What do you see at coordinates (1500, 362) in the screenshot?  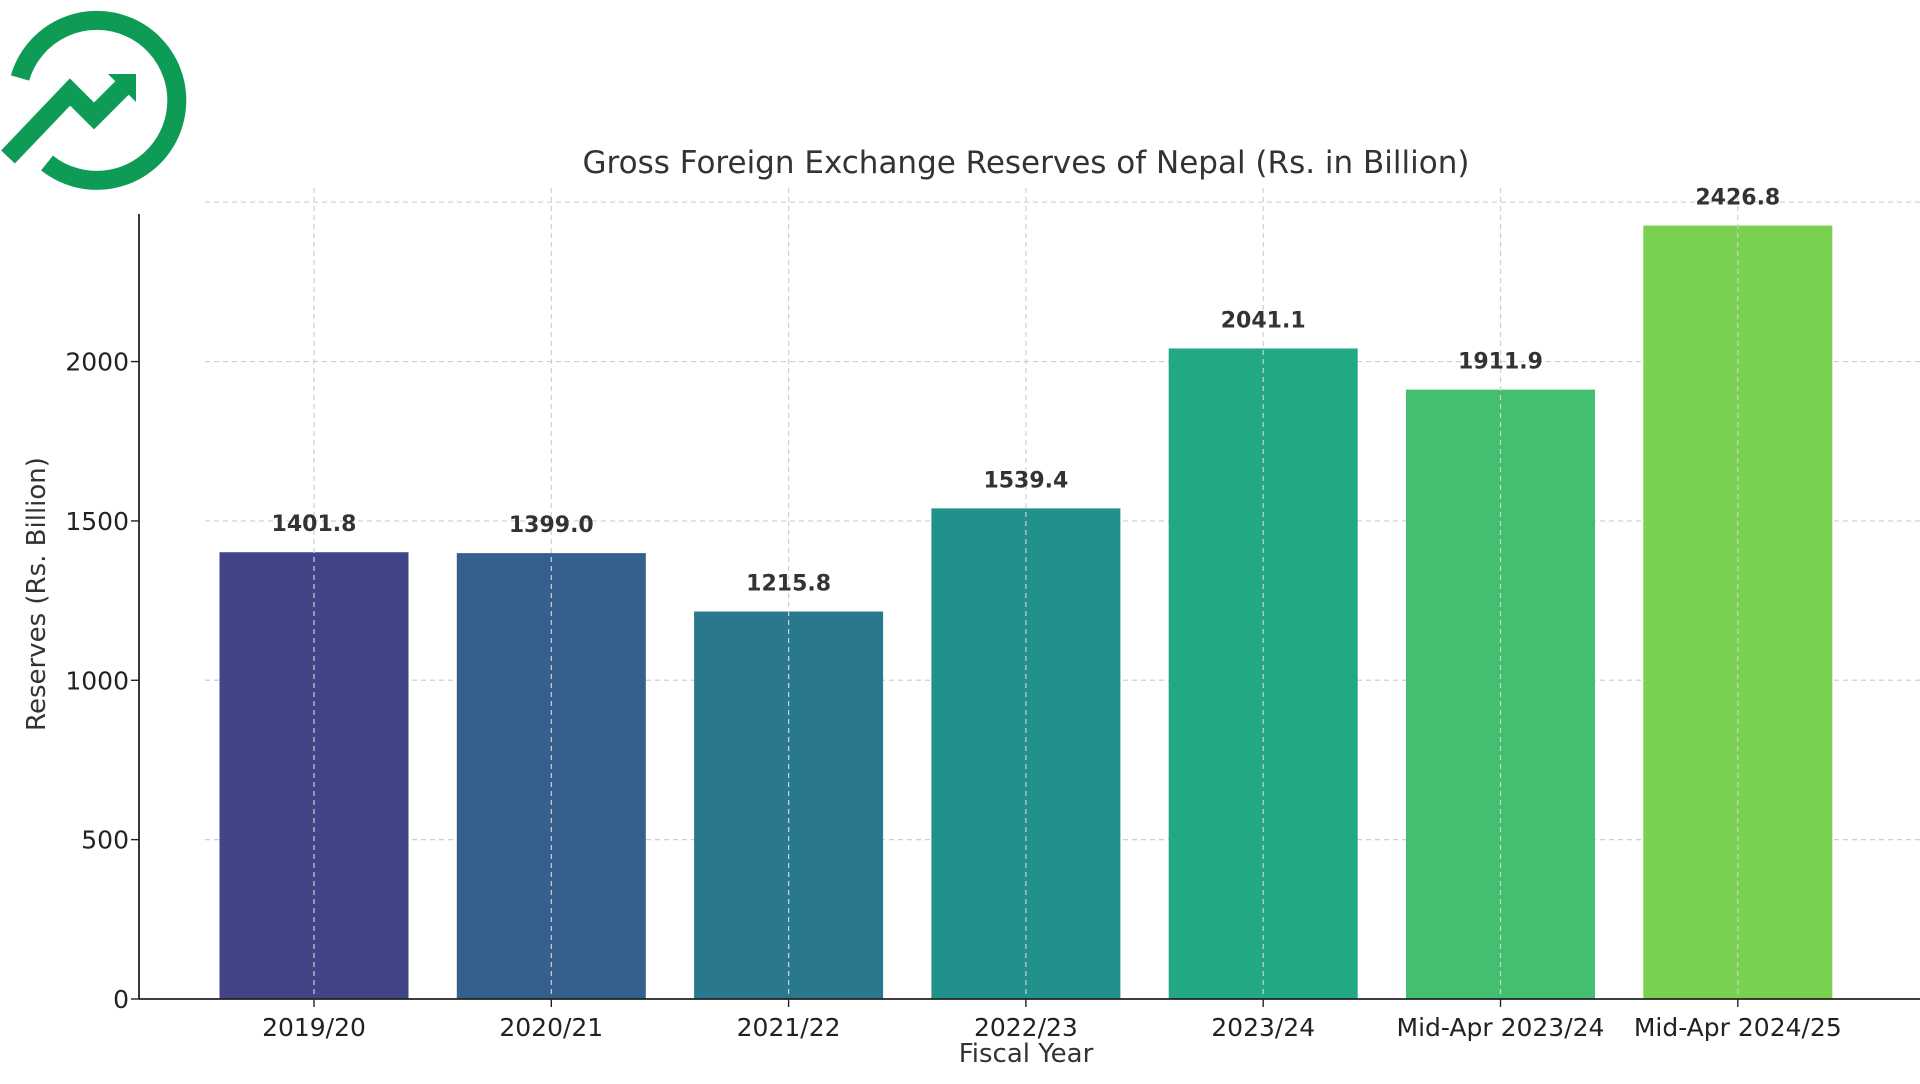 I see `bar-value-label: 1911.9` at bounding box center [1500, 362].